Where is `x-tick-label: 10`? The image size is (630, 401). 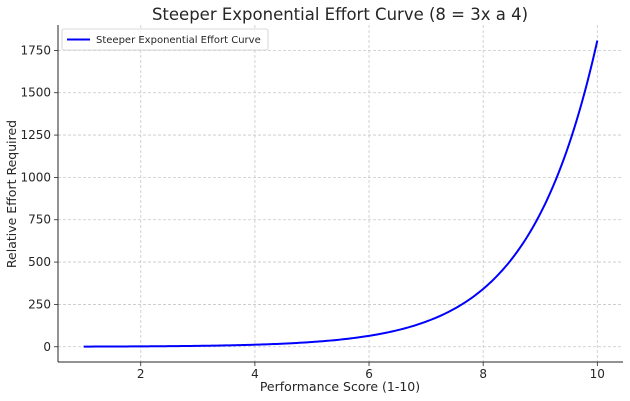
x-tick-label: 10 is located at coordinates (597, 374).